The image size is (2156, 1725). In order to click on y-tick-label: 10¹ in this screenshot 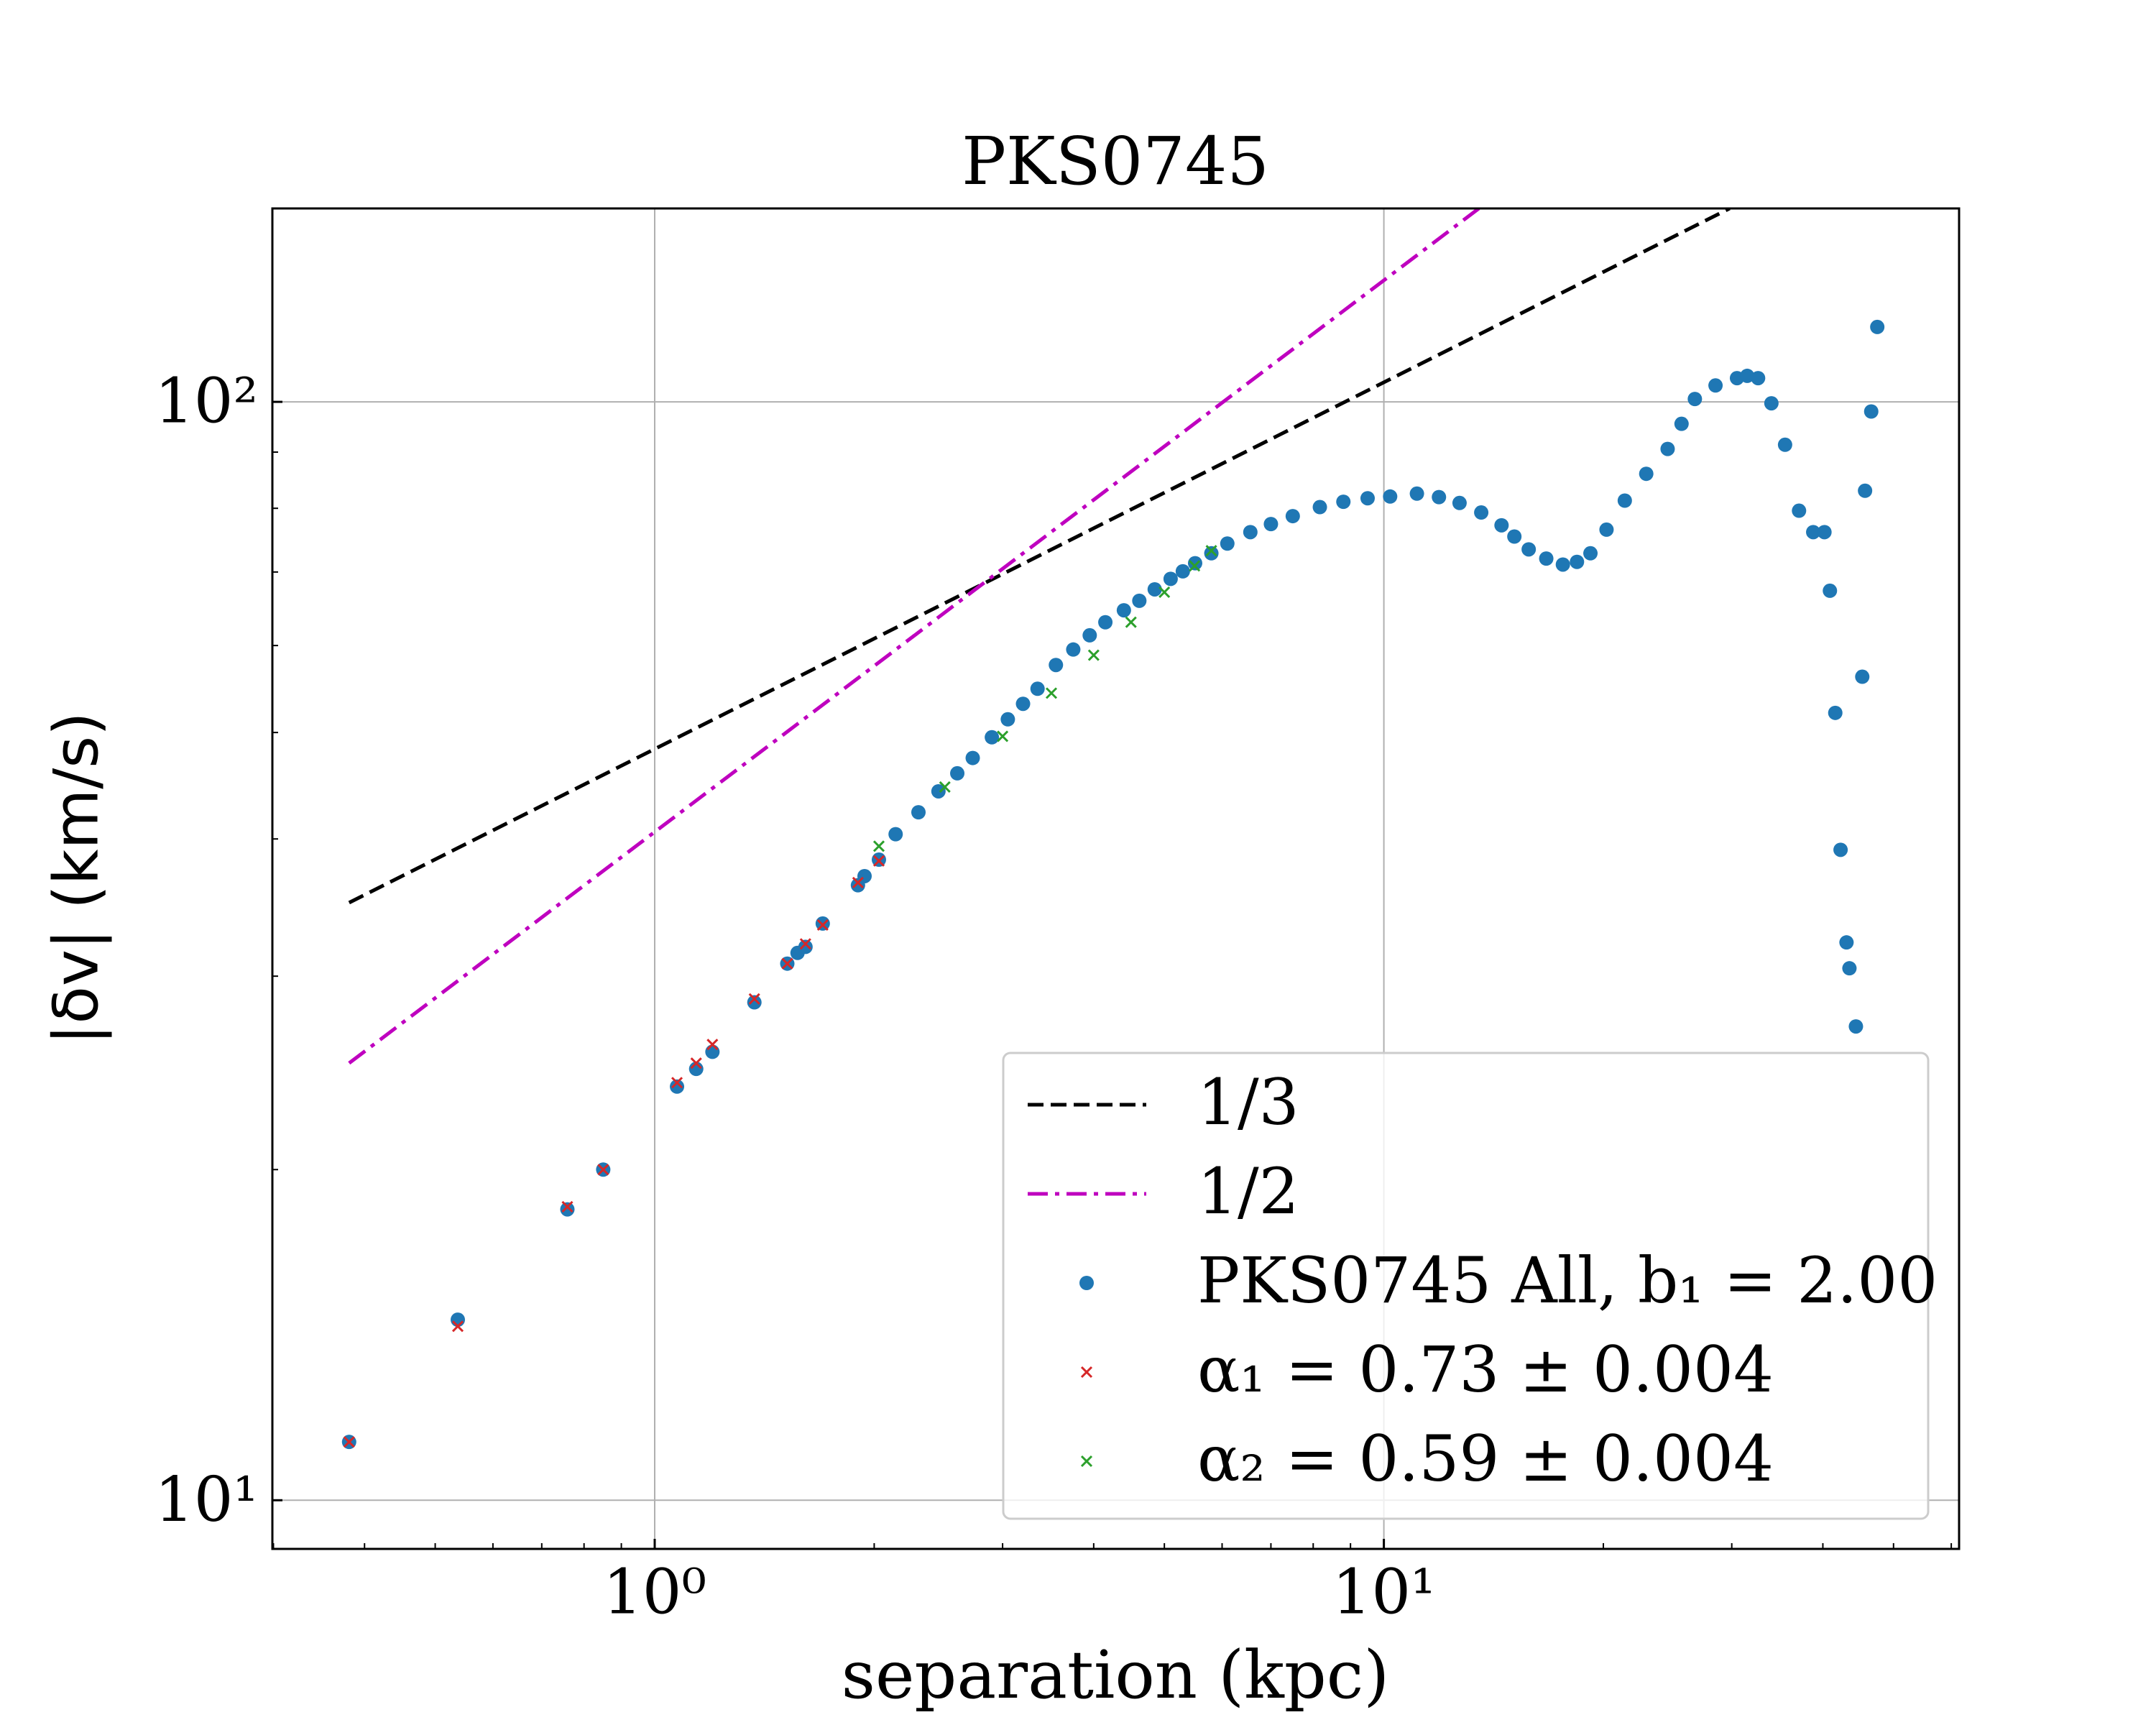, I will do `click(206, 1500)`.